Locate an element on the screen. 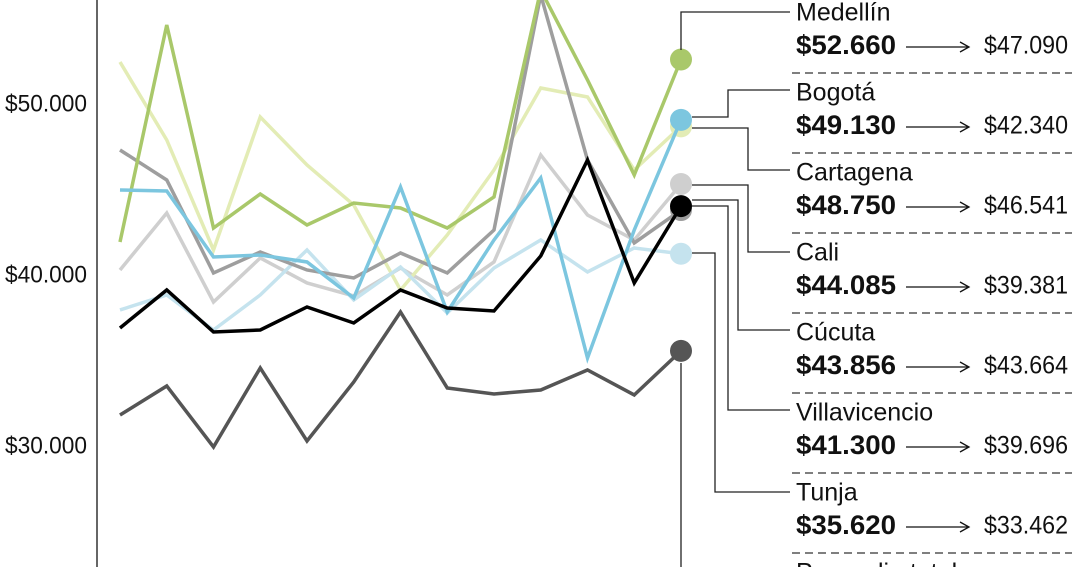 The width and height of the screenshot is (1080, 567). series-line is located at coordinates (401, 379).